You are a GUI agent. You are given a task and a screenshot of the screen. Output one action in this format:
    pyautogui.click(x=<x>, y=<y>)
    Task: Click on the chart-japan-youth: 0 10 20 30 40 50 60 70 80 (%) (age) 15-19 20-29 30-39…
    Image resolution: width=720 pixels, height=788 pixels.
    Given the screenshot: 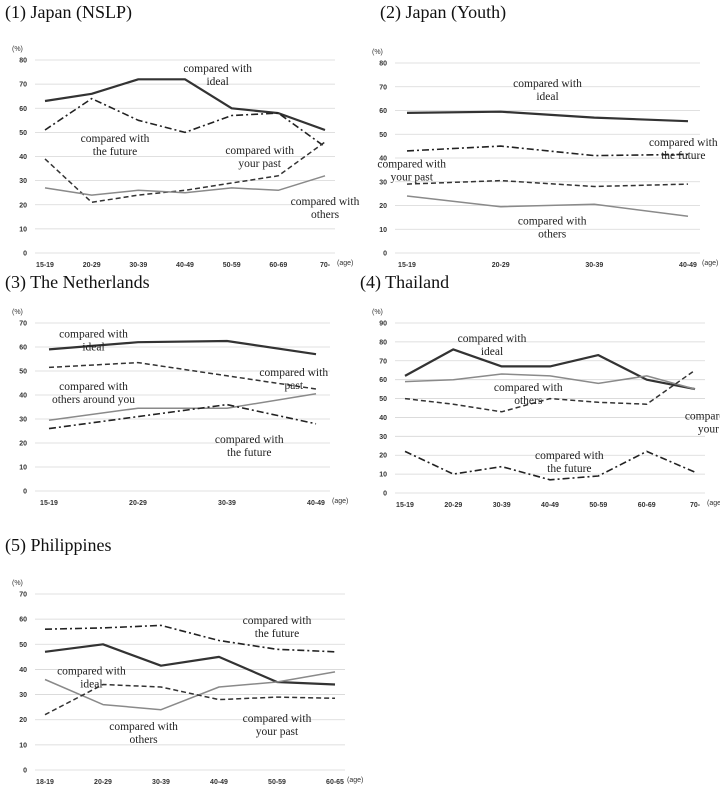 What is the action you would take?
    pyautogui.click(x=545, y=159)
    